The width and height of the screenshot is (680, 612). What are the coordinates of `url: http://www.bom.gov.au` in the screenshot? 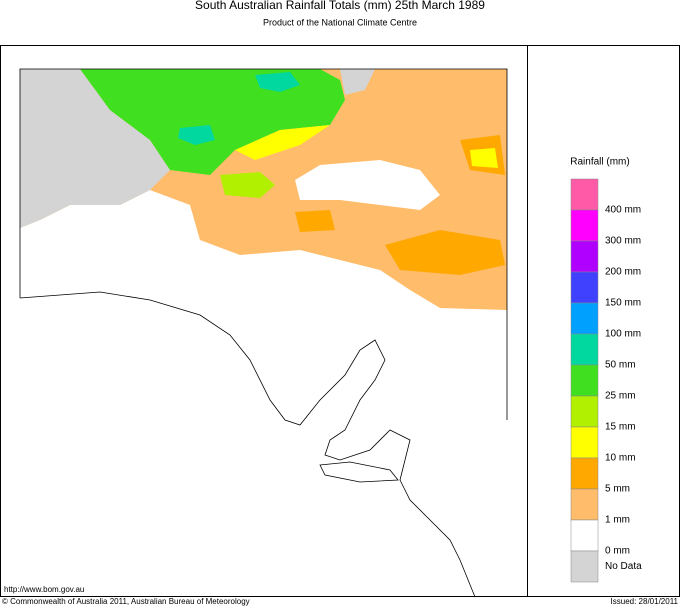 It's located at (44, 589).